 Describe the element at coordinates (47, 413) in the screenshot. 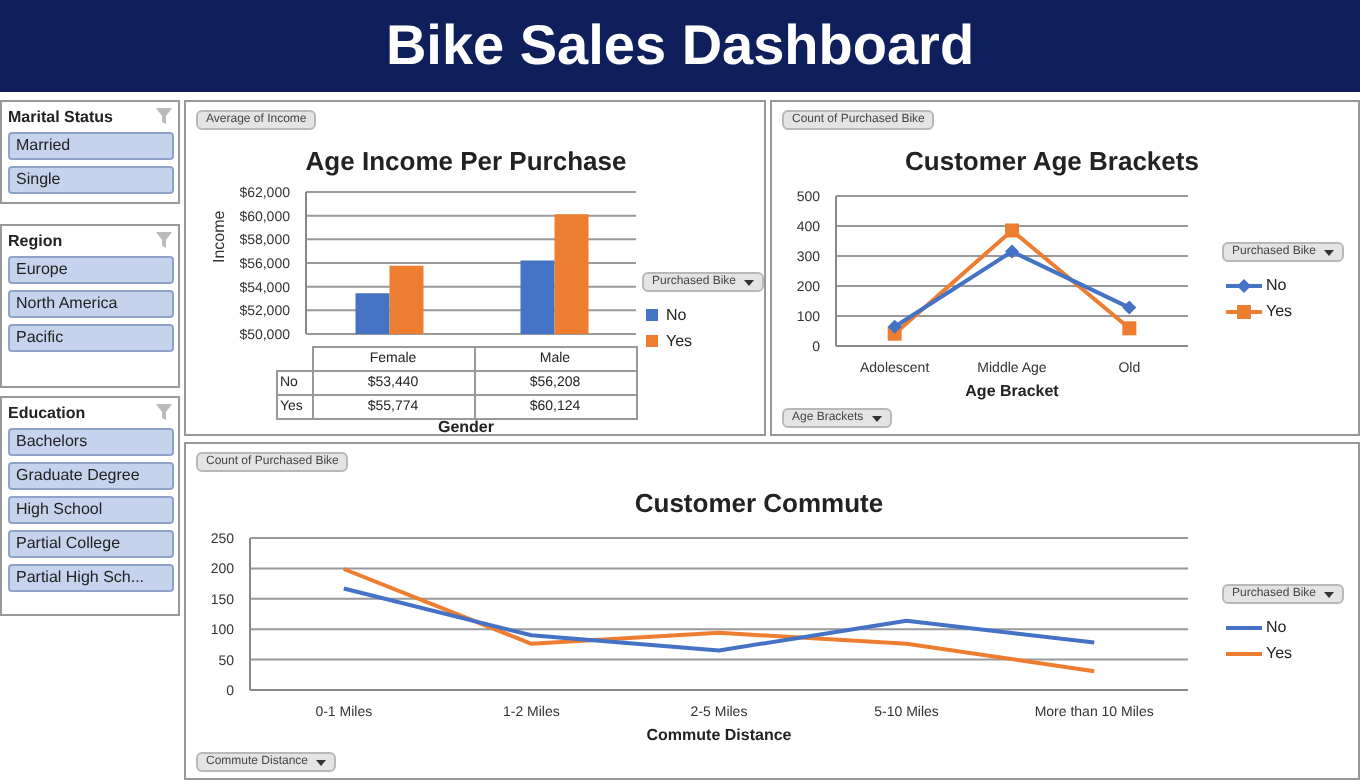

I see `text: Education` at that location.